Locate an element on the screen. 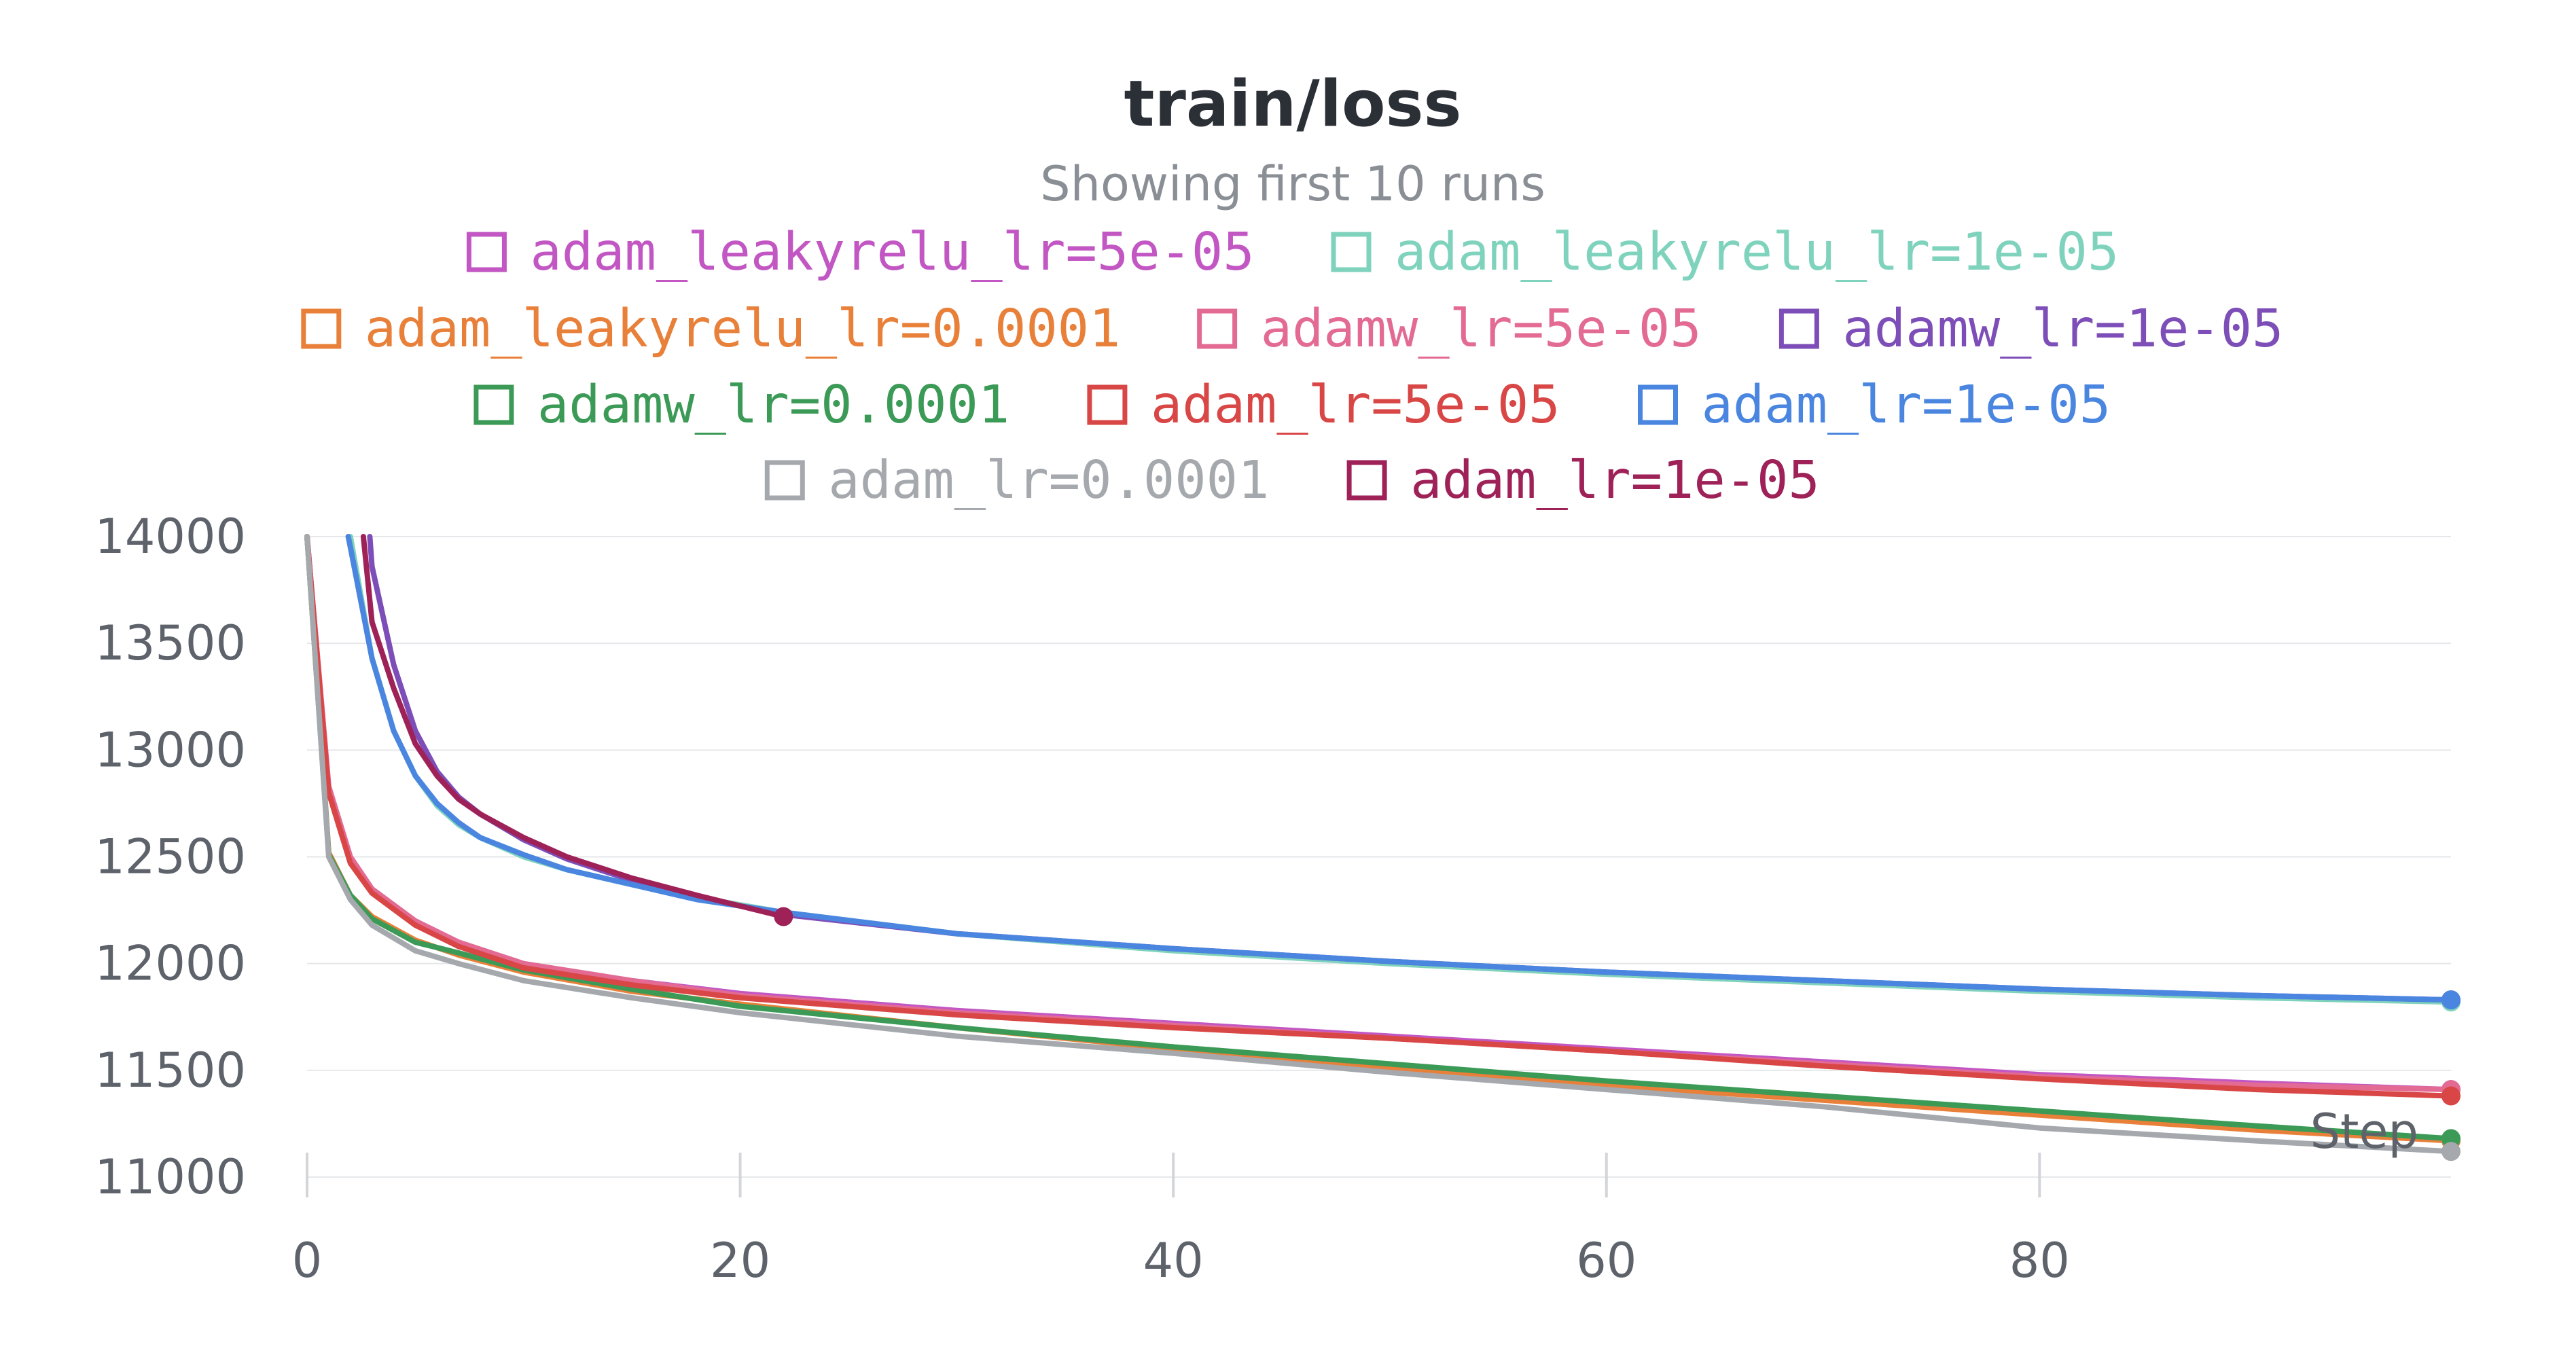  legend-item: adam_leakyrelu_lr=1e-05 is located at coordinates (1725, 252).